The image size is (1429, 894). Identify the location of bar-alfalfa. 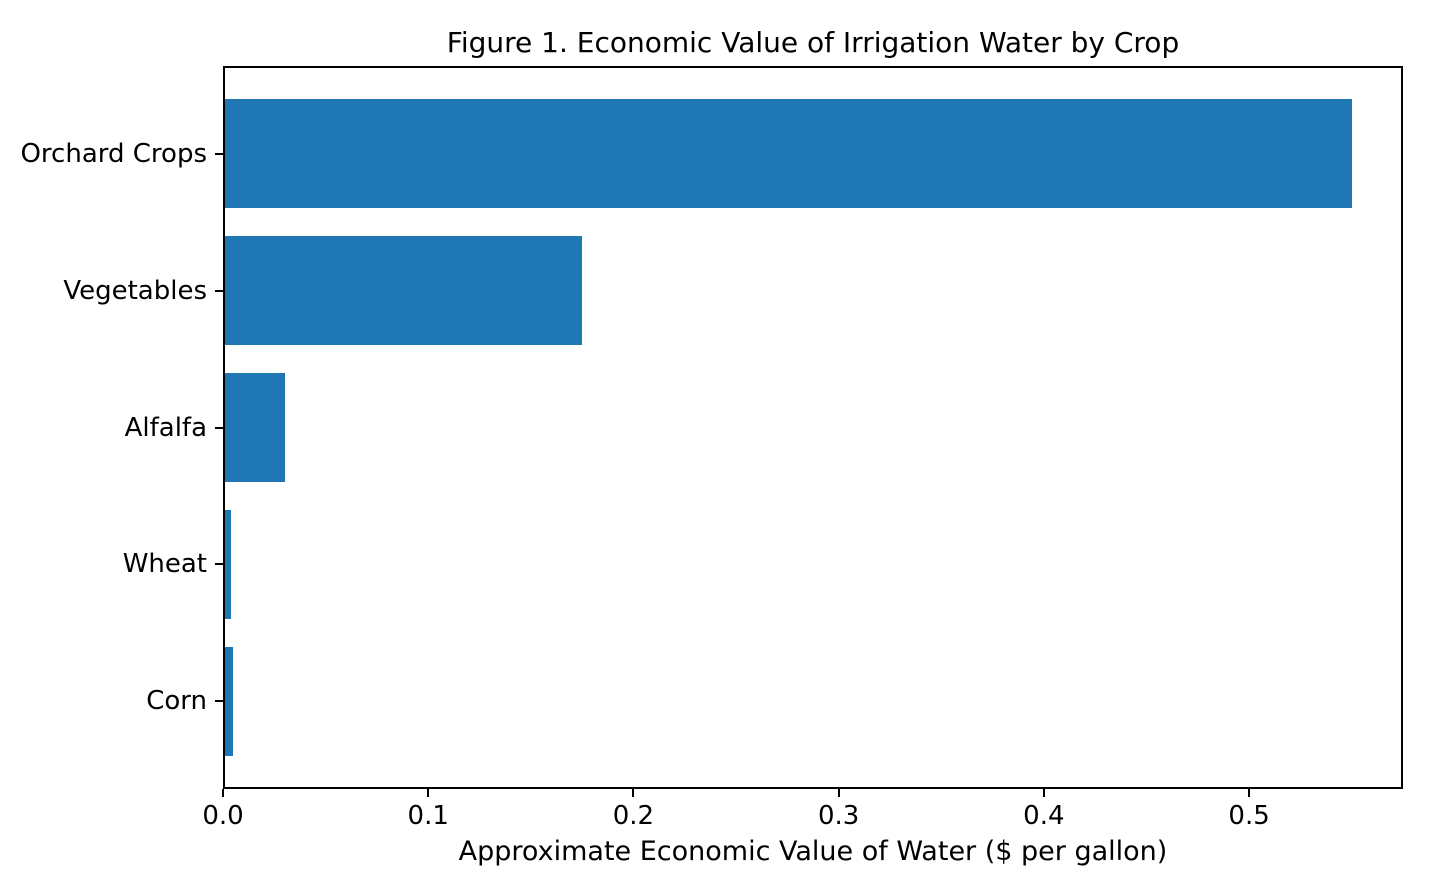
(255, 427).